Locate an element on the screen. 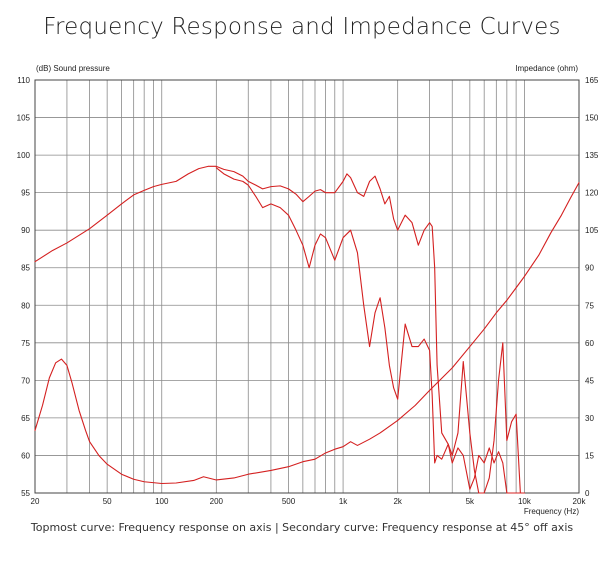 The width and height of the screenshot is (604, 563). y-left-tick-label: 70 is located at coordinates (25, 380).